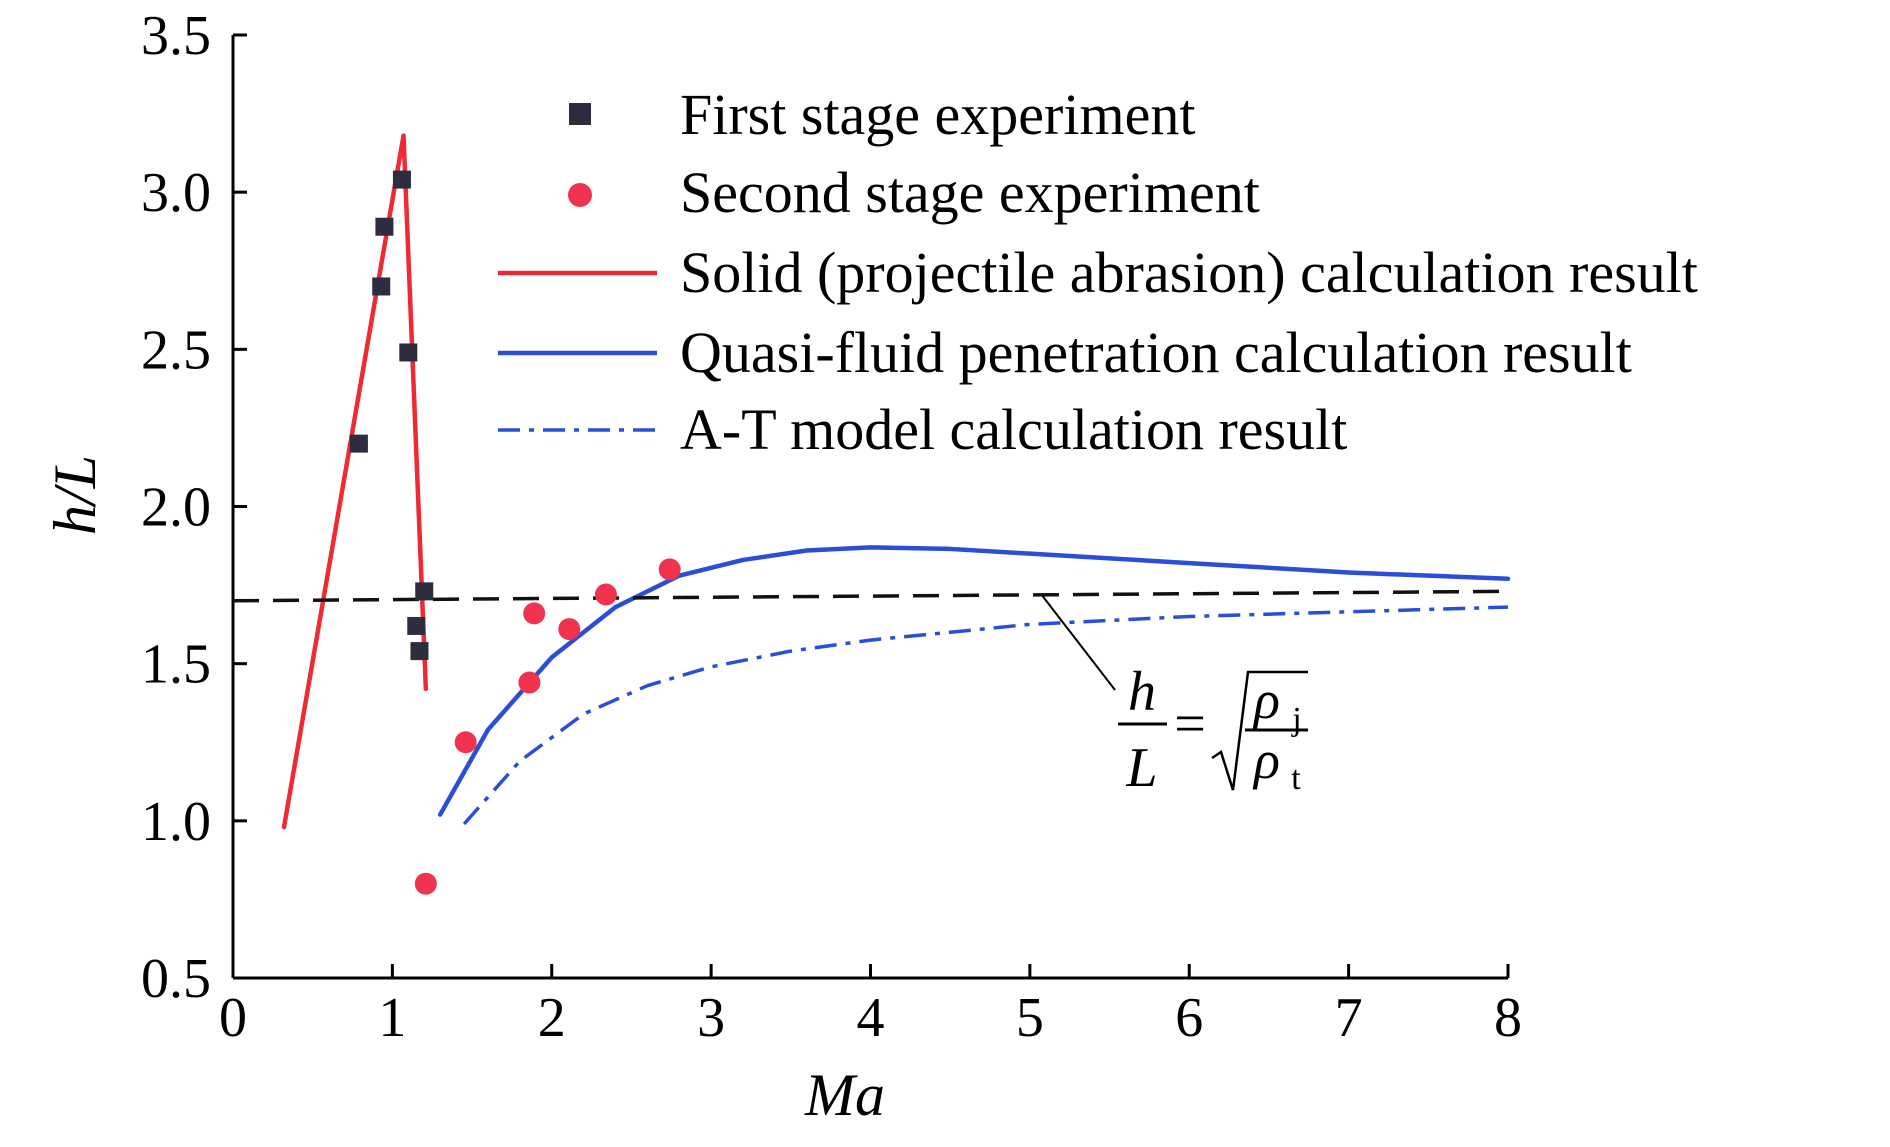 Image resolution: width=1890 pixels, height=1147 pixels. Describe the element at coordinates (75, 495) in the screenshot. I see `y-axis-title: h/L` at that location.